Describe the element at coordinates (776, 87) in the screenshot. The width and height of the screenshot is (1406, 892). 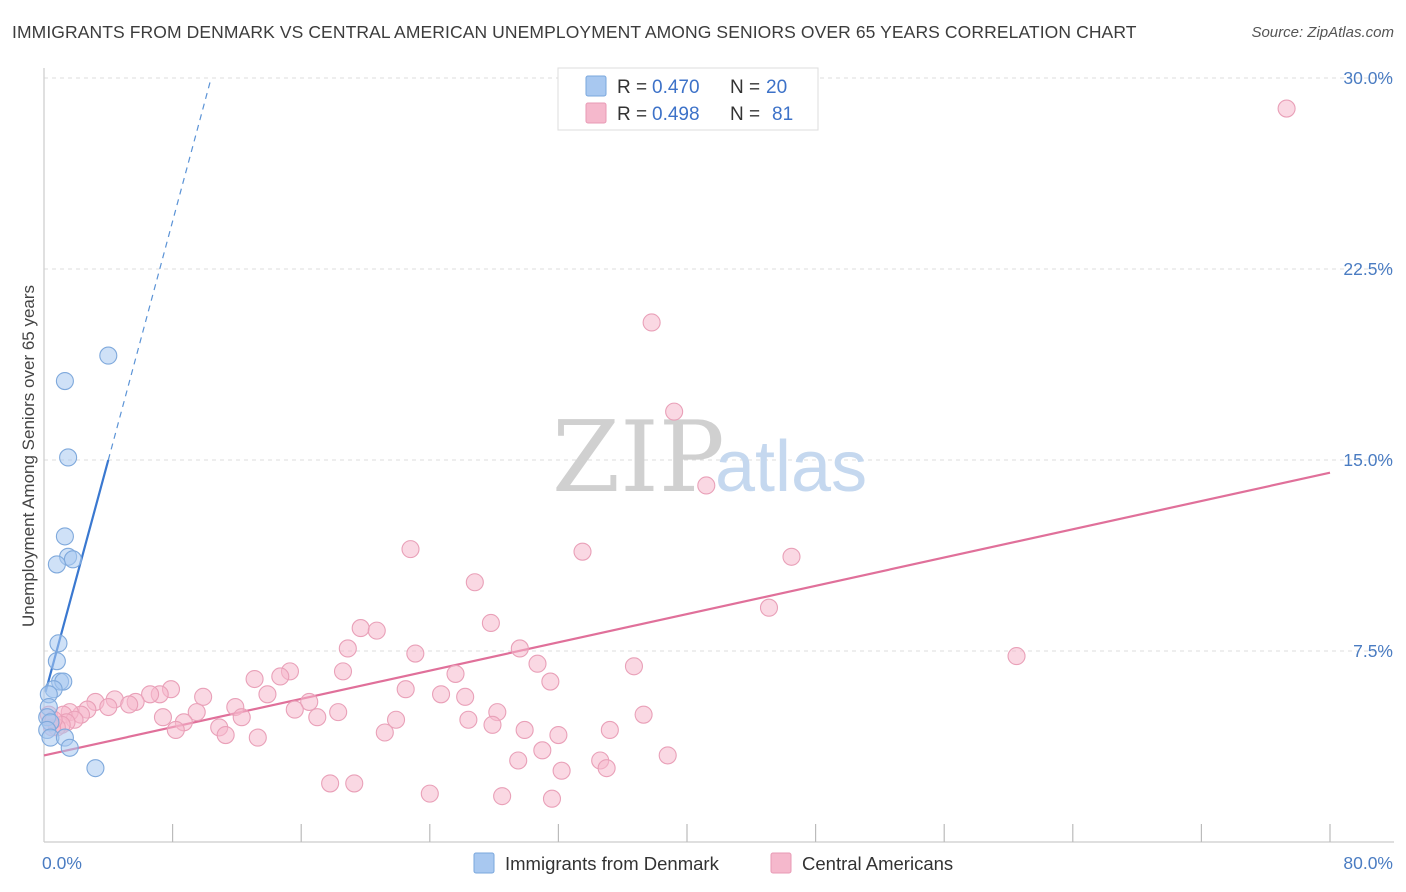
I see `legend-n-value-denmark: 20` at that location.